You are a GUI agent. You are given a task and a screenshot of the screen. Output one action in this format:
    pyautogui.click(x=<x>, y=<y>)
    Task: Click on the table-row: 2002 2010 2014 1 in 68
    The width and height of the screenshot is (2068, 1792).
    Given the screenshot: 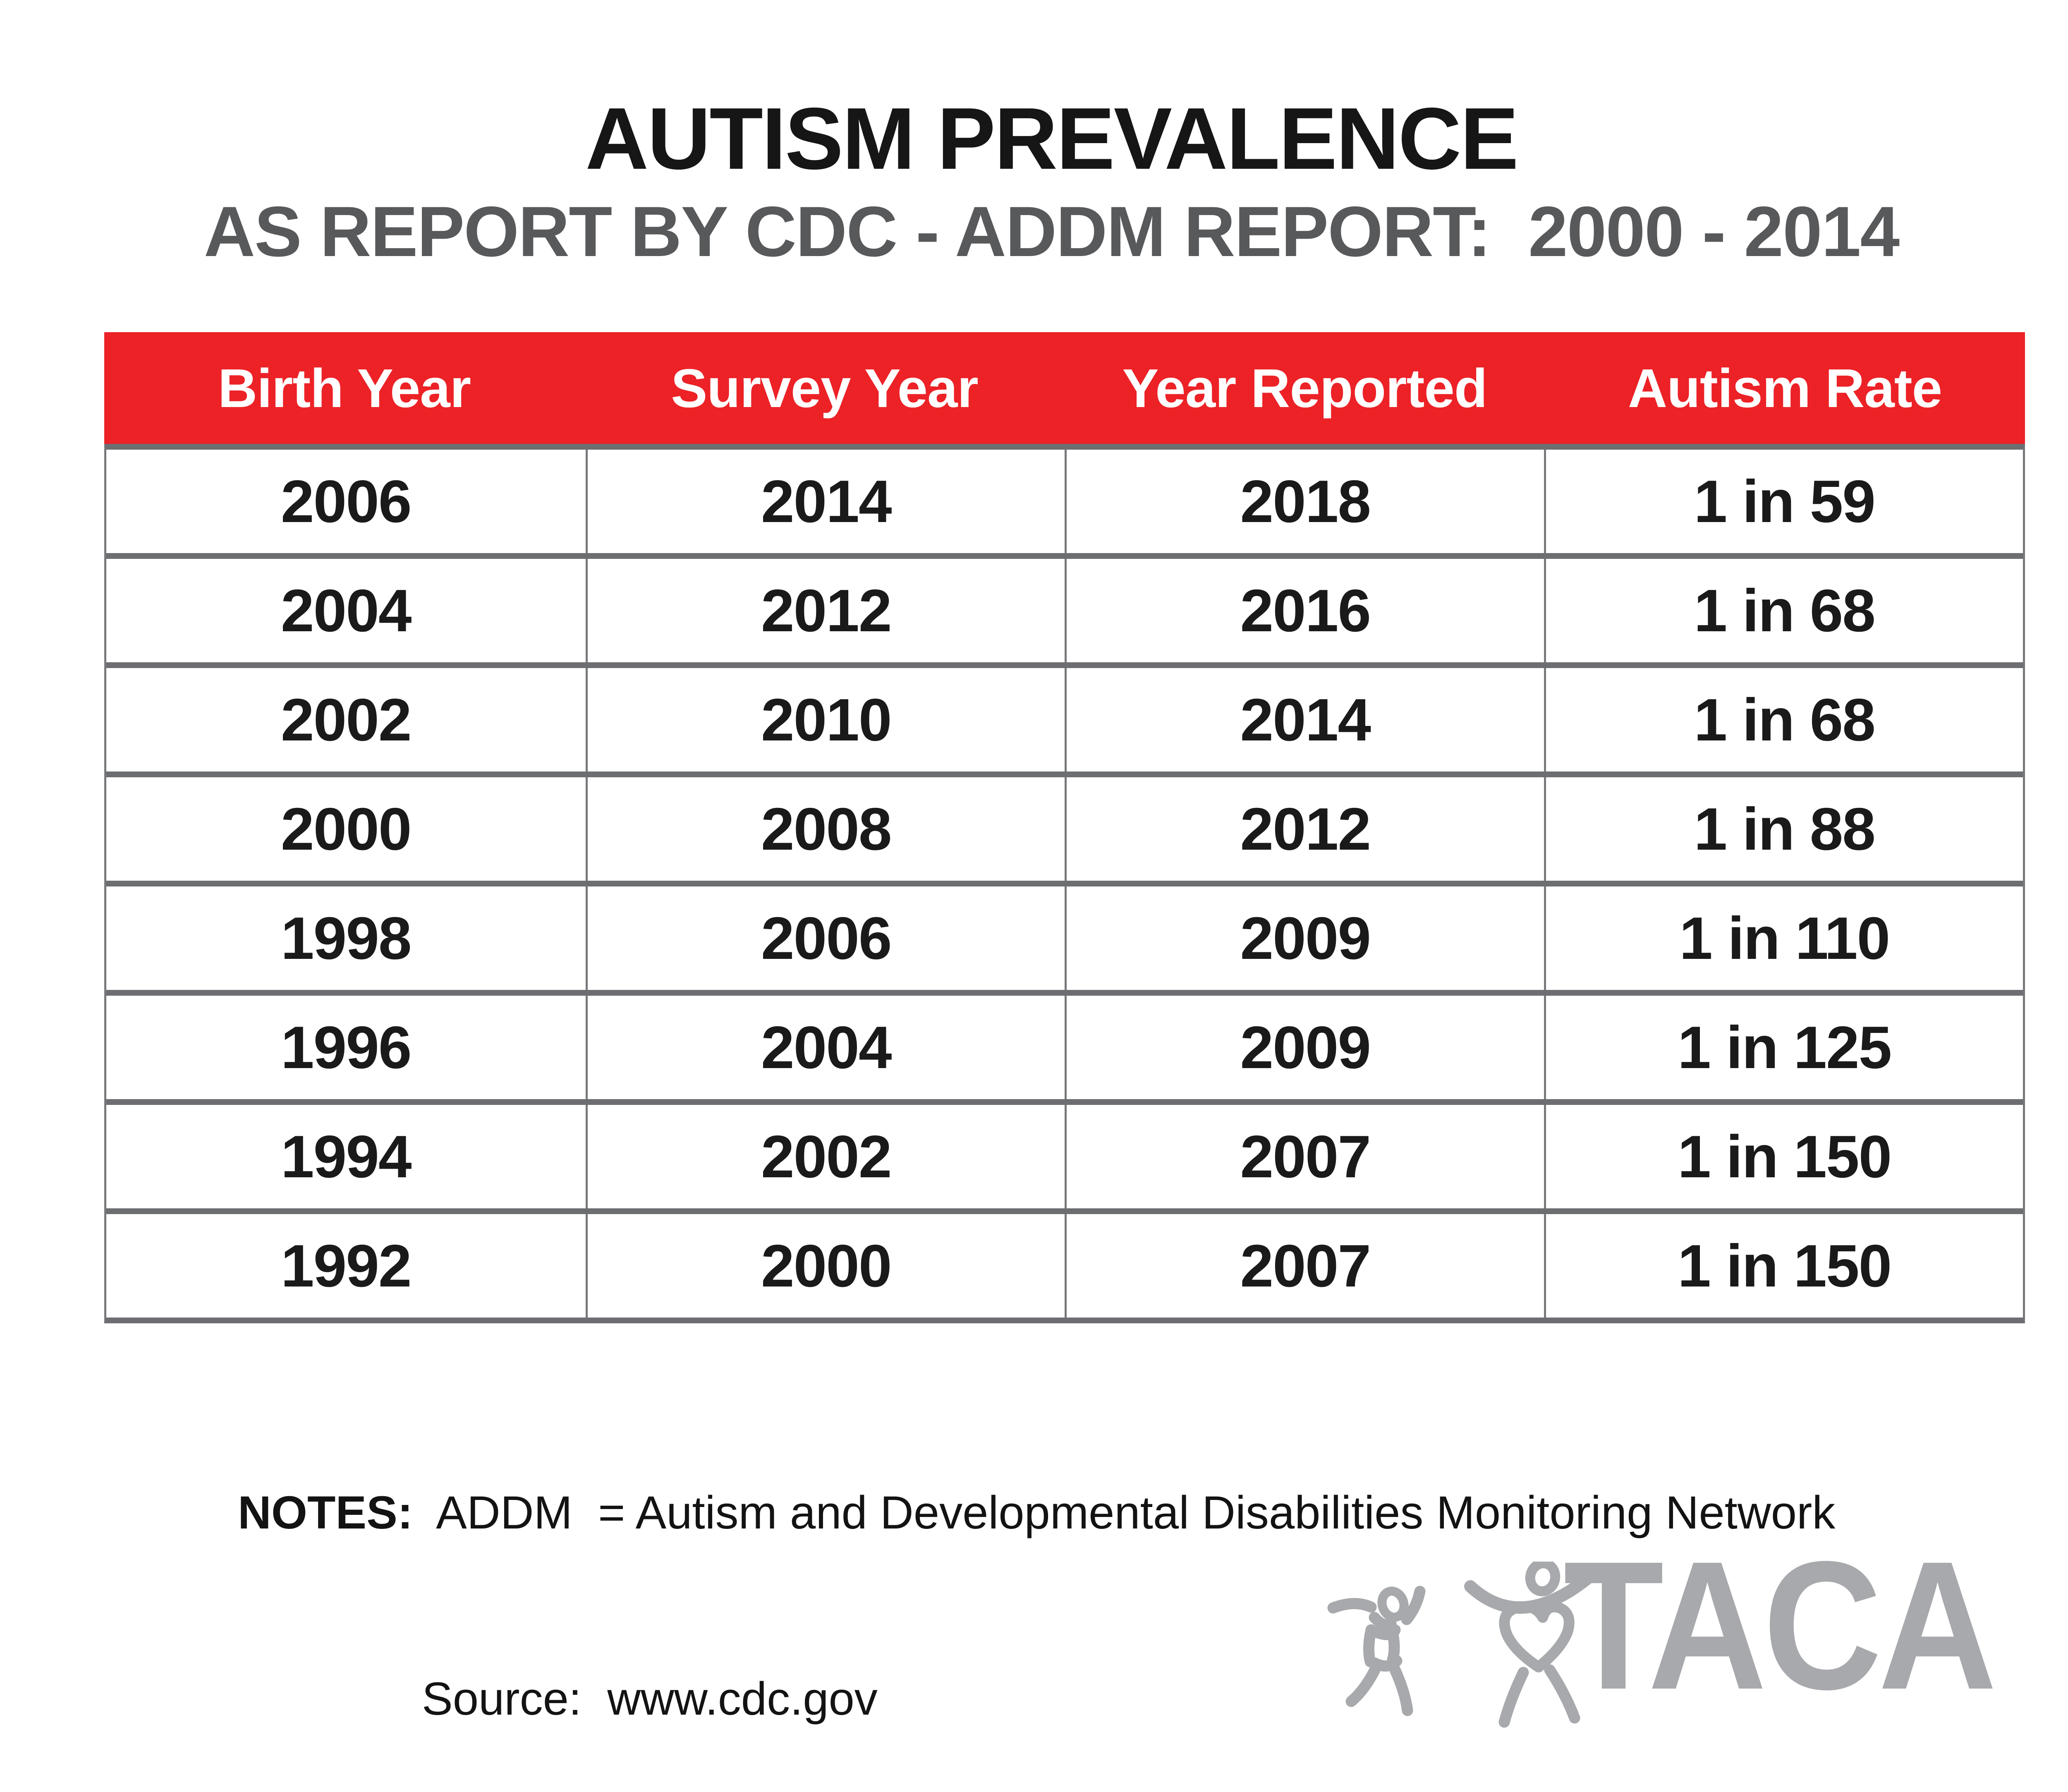 What is the action you would take?
    pyautogui.click(x=1064, y=722)
    